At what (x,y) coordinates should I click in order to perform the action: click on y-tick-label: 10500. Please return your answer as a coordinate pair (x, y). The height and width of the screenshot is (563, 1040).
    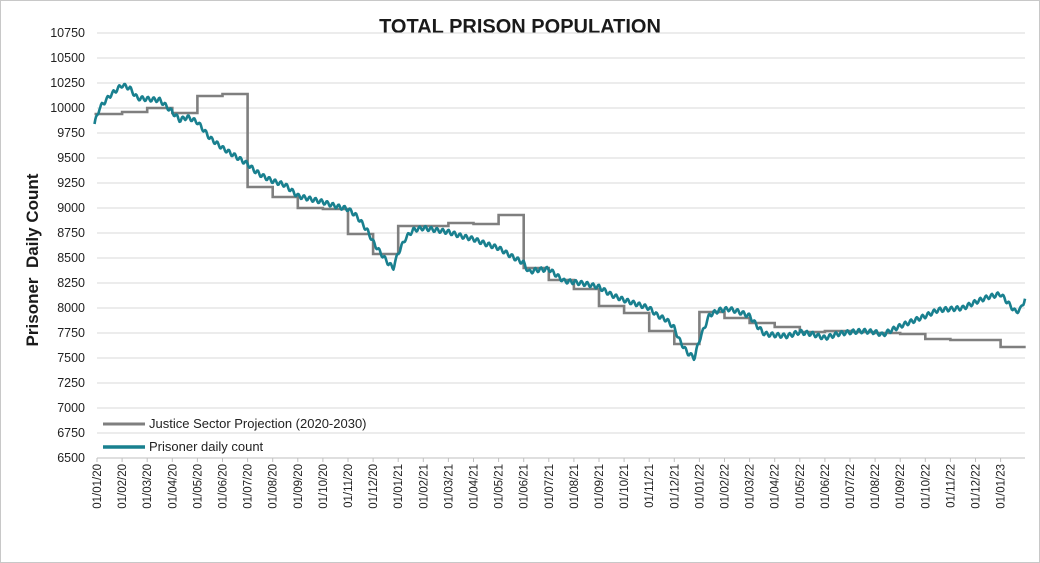
    Looking at the image, I should click on (67, 58).